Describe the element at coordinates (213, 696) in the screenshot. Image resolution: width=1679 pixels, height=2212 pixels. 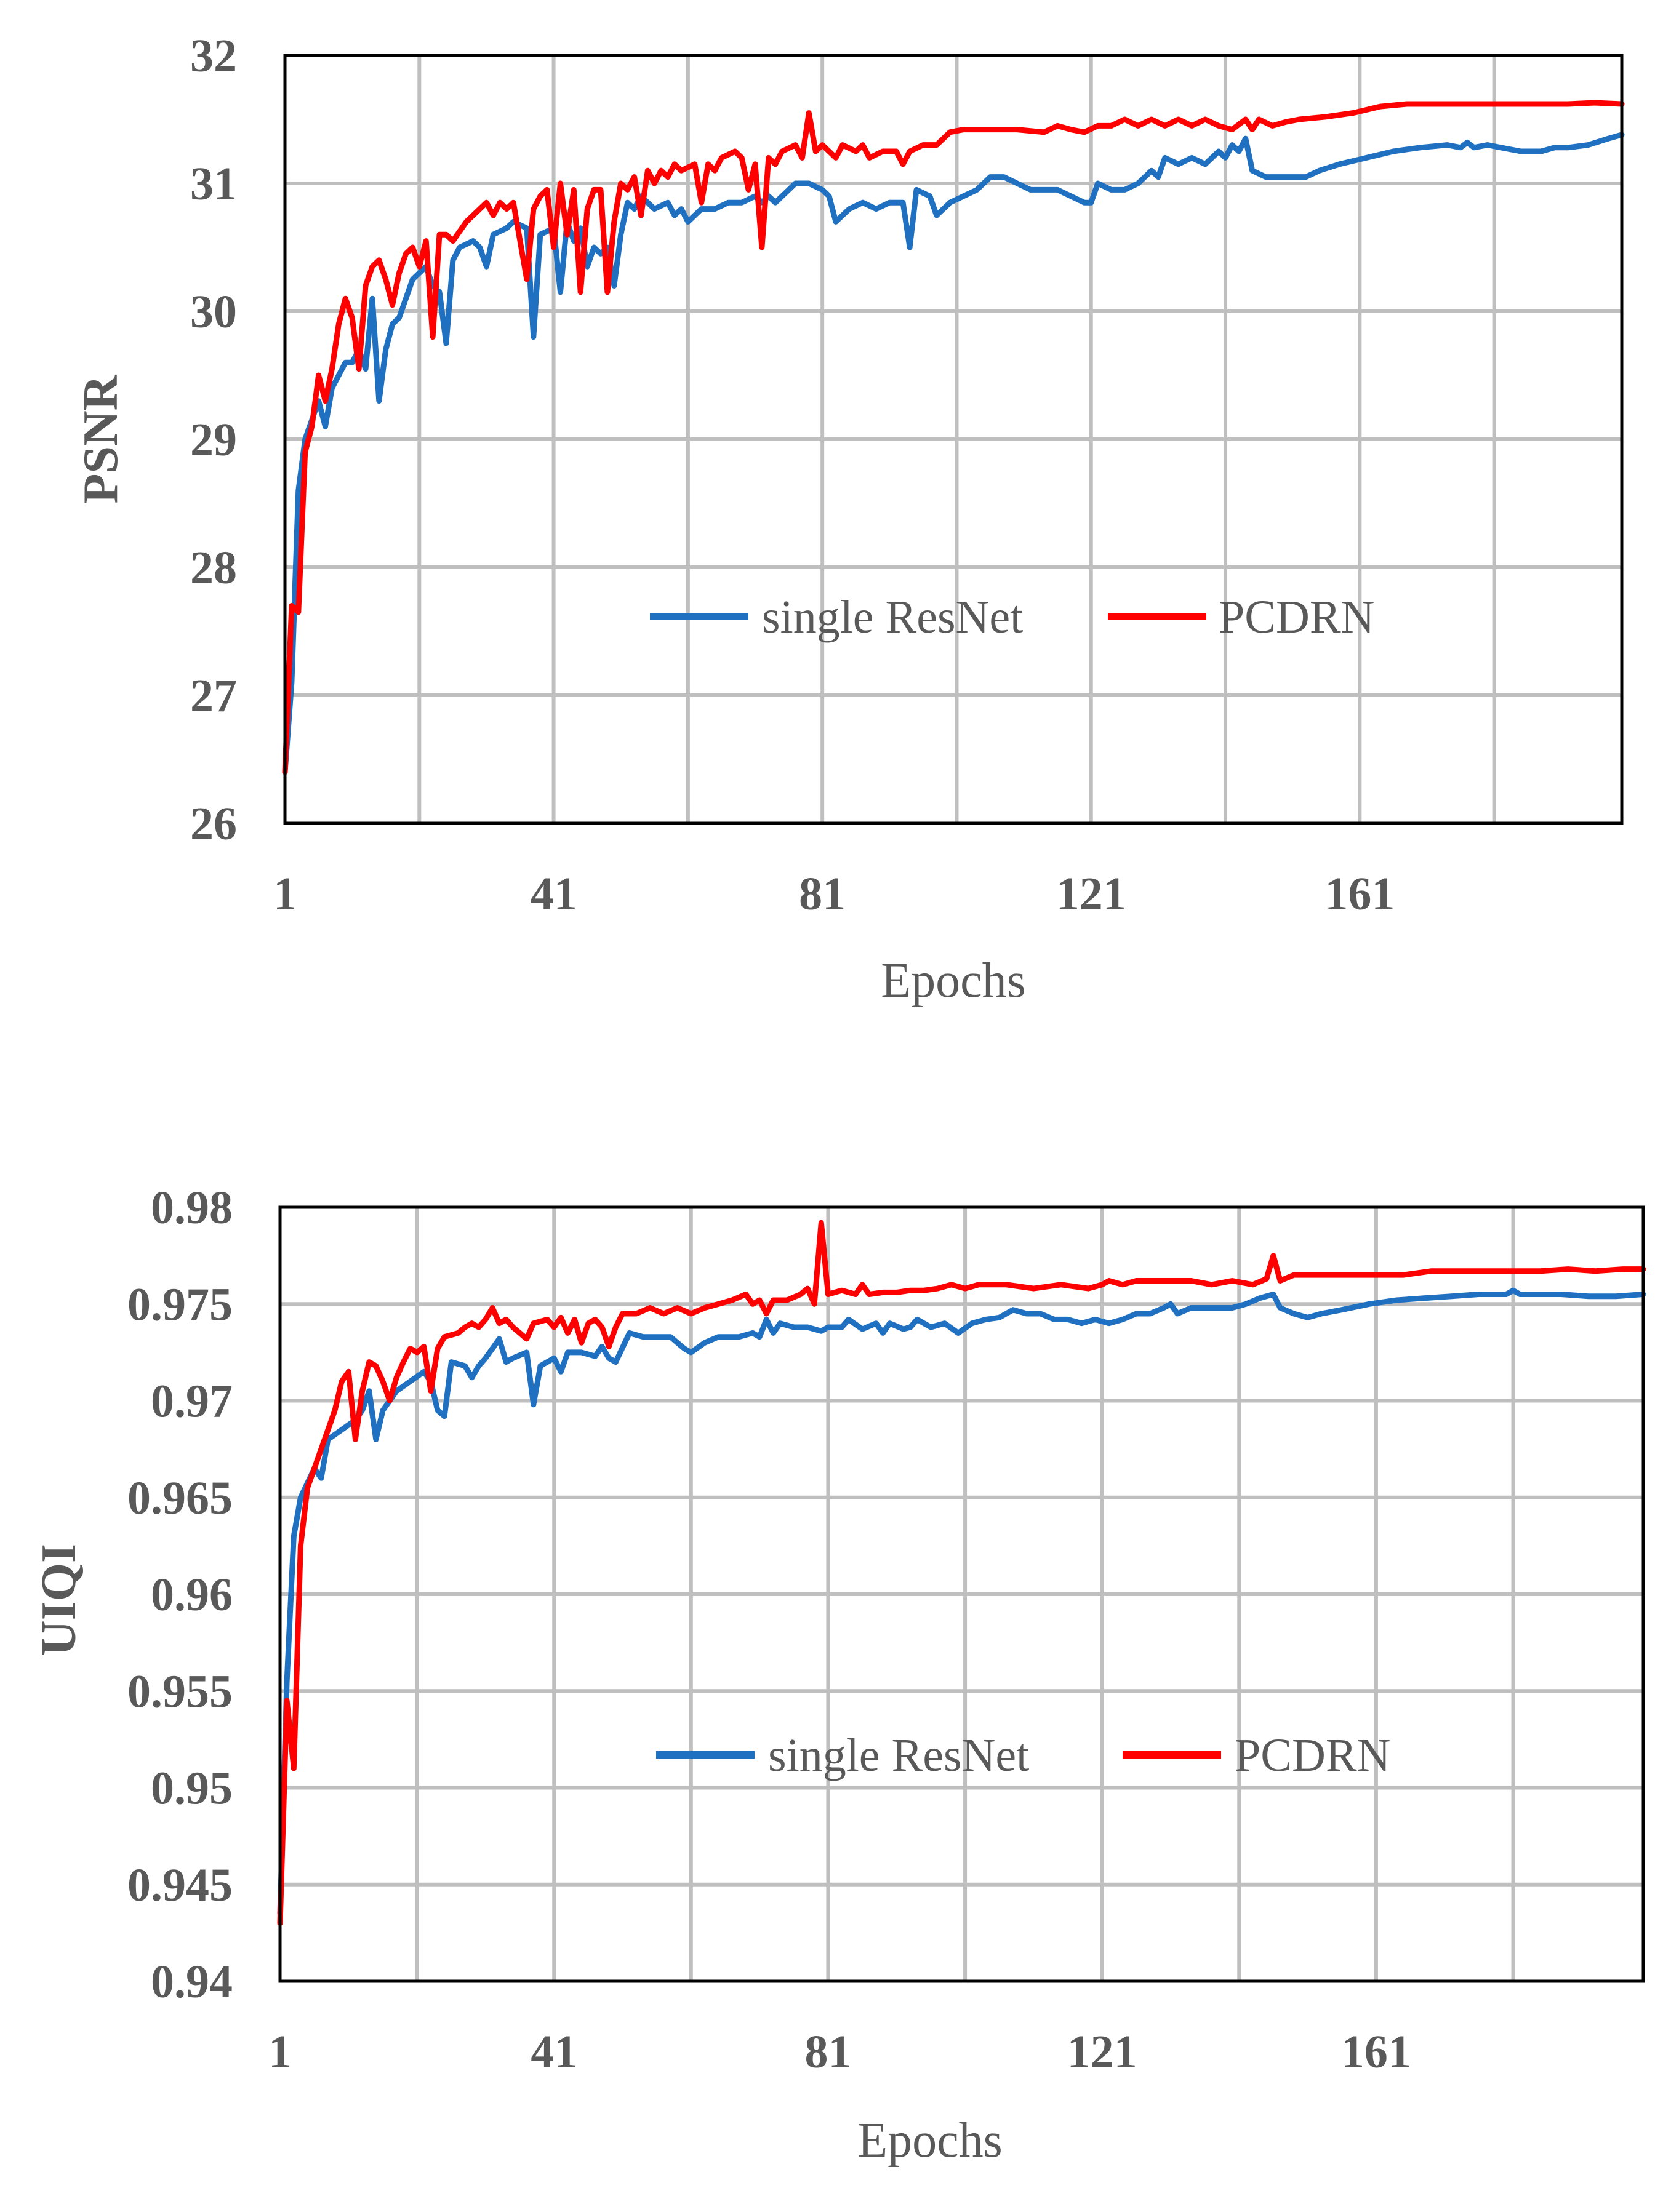
I see `psnr-y-tick-27: 27` at that location.